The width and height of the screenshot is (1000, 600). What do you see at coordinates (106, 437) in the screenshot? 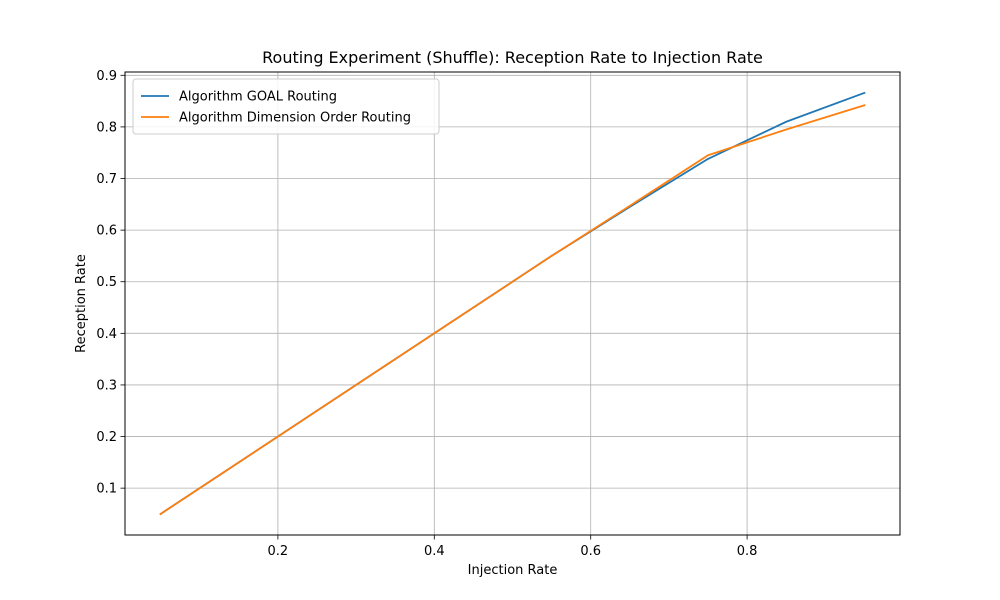
I see `y-tick-label: 0.2` at bounding box center [106, 437].